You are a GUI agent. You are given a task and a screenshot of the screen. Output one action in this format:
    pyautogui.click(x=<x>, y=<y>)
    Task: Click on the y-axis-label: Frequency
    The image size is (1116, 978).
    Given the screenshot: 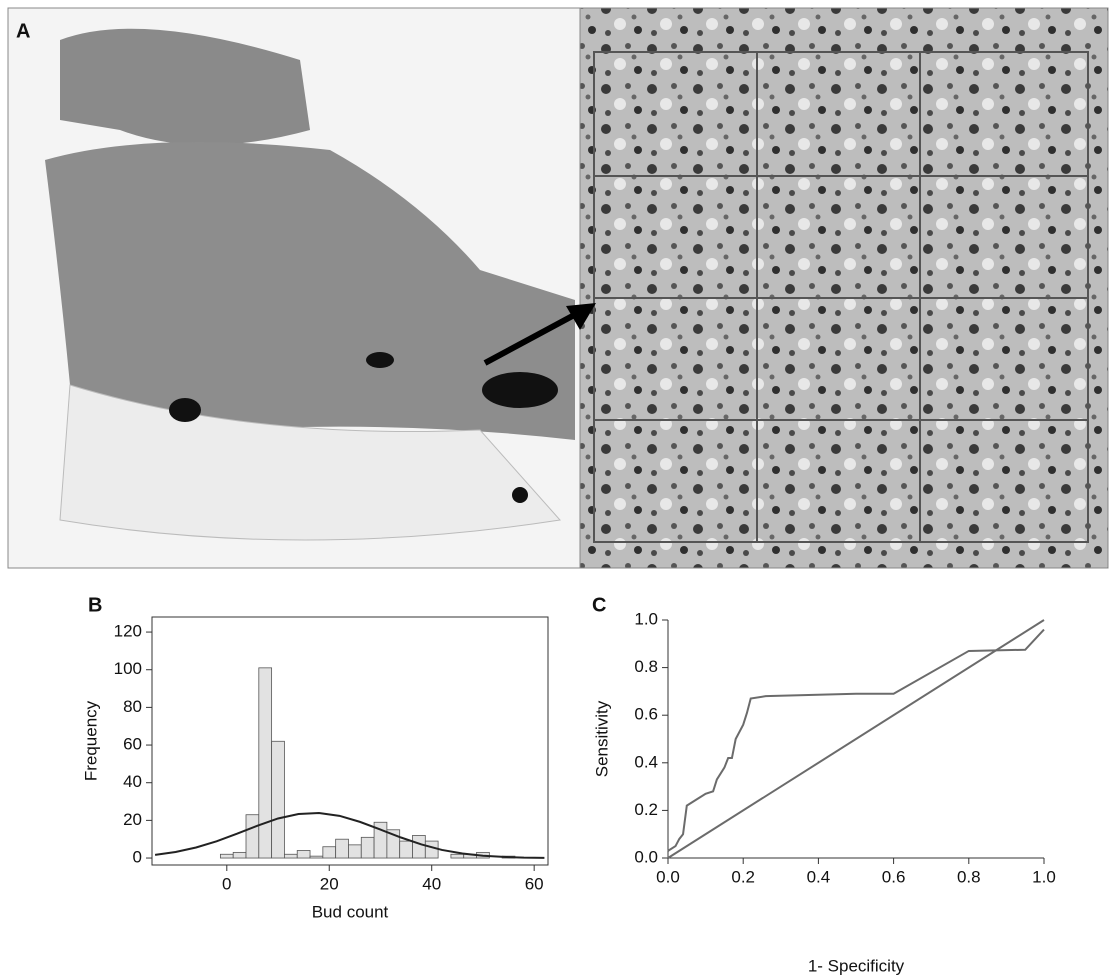 What is the action you would take?
    pyautogui.click(x=90, y=740)
    